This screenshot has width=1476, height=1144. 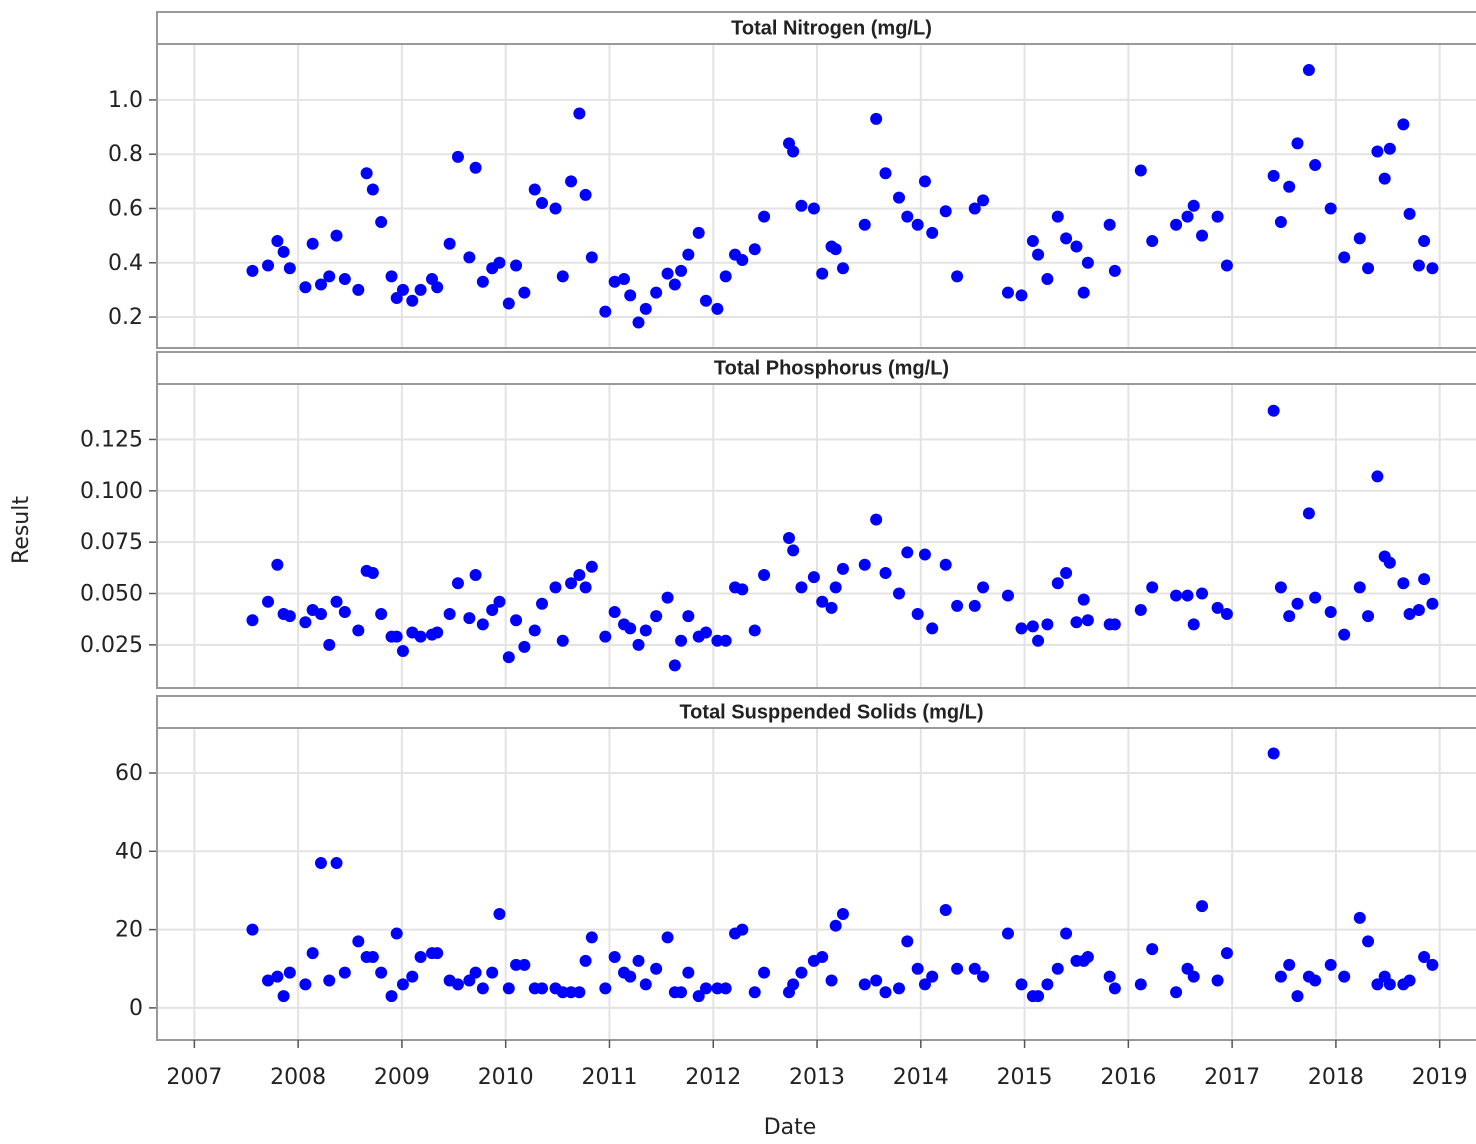 What do you see at coordinates (506, 1077) in the screenshot?
I see `x-tick-label: 2010` at bounding box center [506, 1077].